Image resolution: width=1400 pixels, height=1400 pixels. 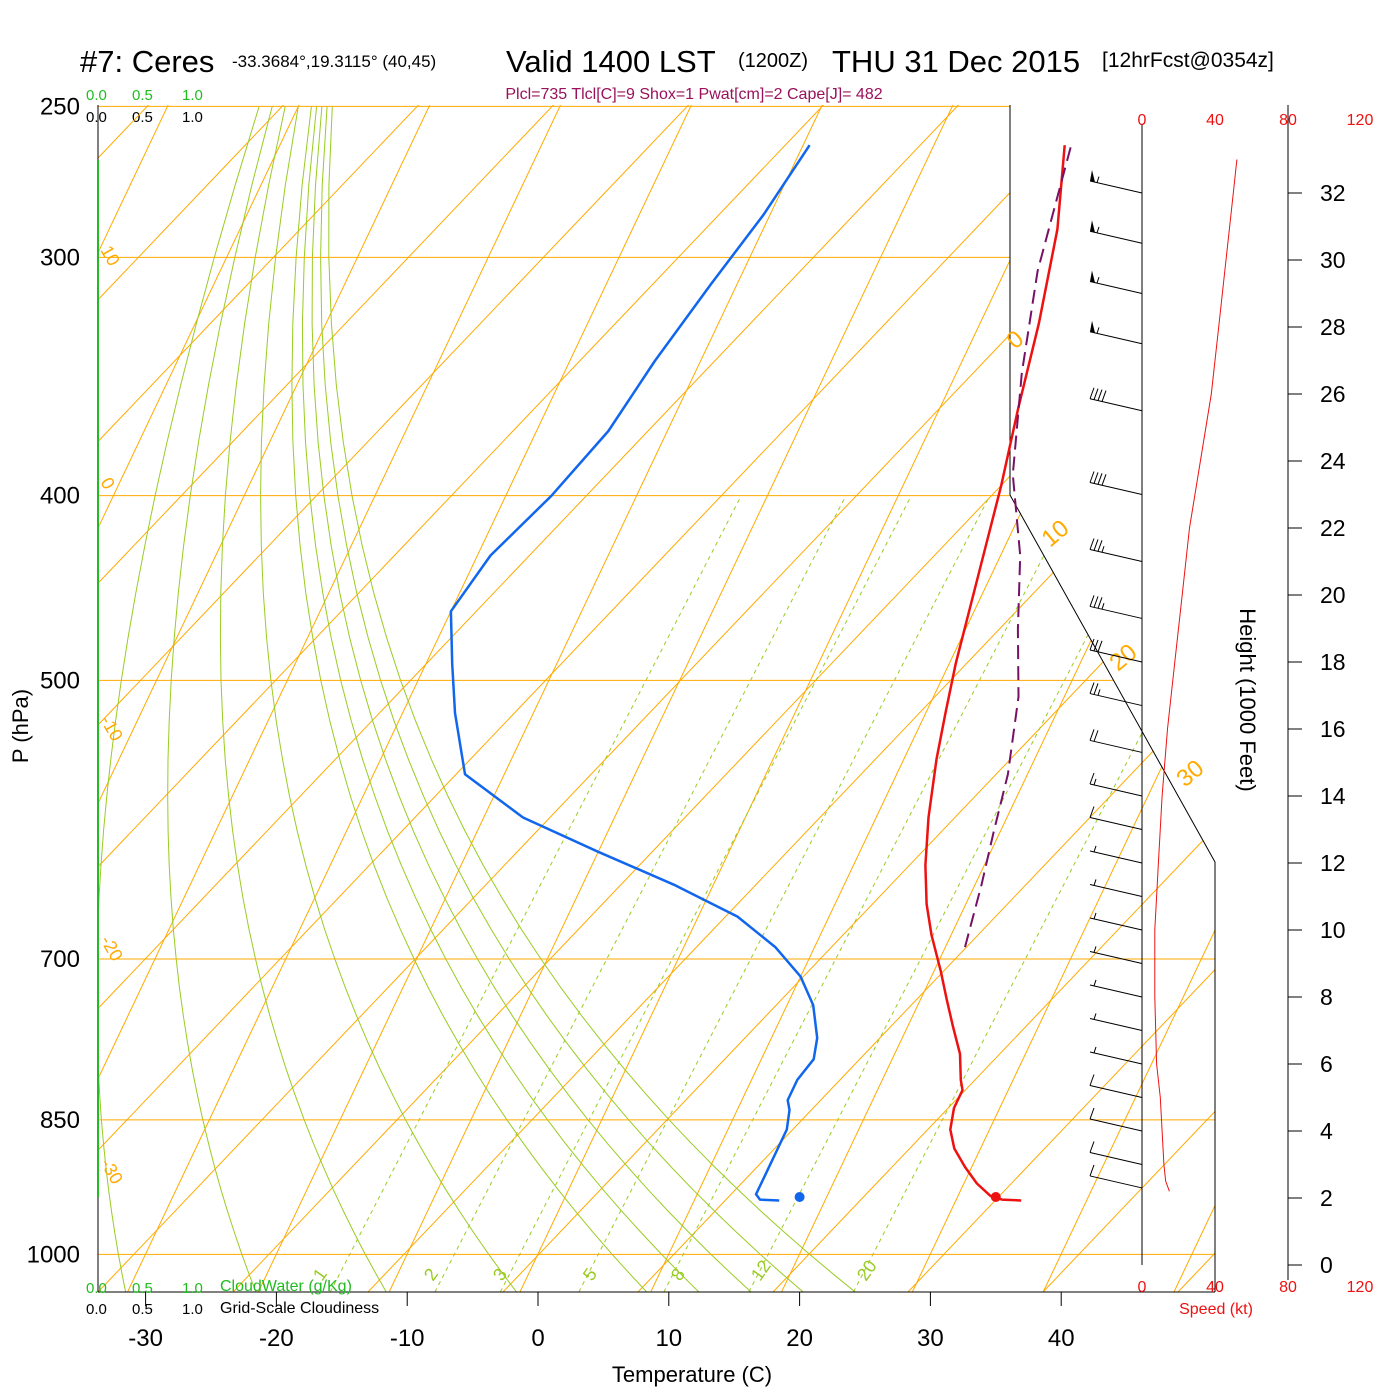 I want to click on height-tick: 8, so click(x=1326, y=997).